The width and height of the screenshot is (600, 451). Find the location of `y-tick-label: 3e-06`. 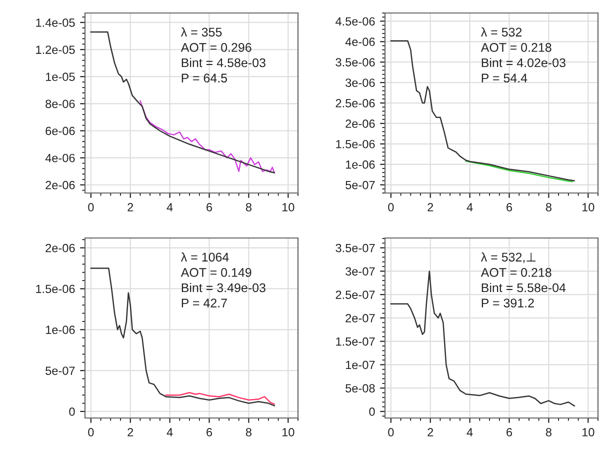

y-tick-label: 3e-06 is located at coordinates (360, 82).